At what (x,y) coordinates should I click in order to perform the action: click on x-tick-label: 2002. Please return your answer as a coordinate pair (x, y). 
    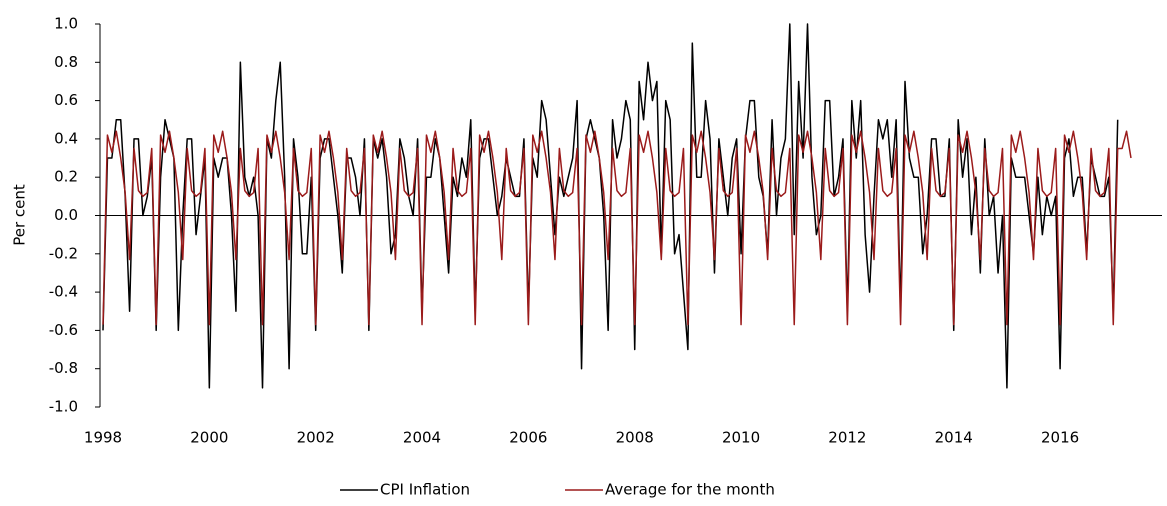
    Looking at the image, I should click on (316, 438).